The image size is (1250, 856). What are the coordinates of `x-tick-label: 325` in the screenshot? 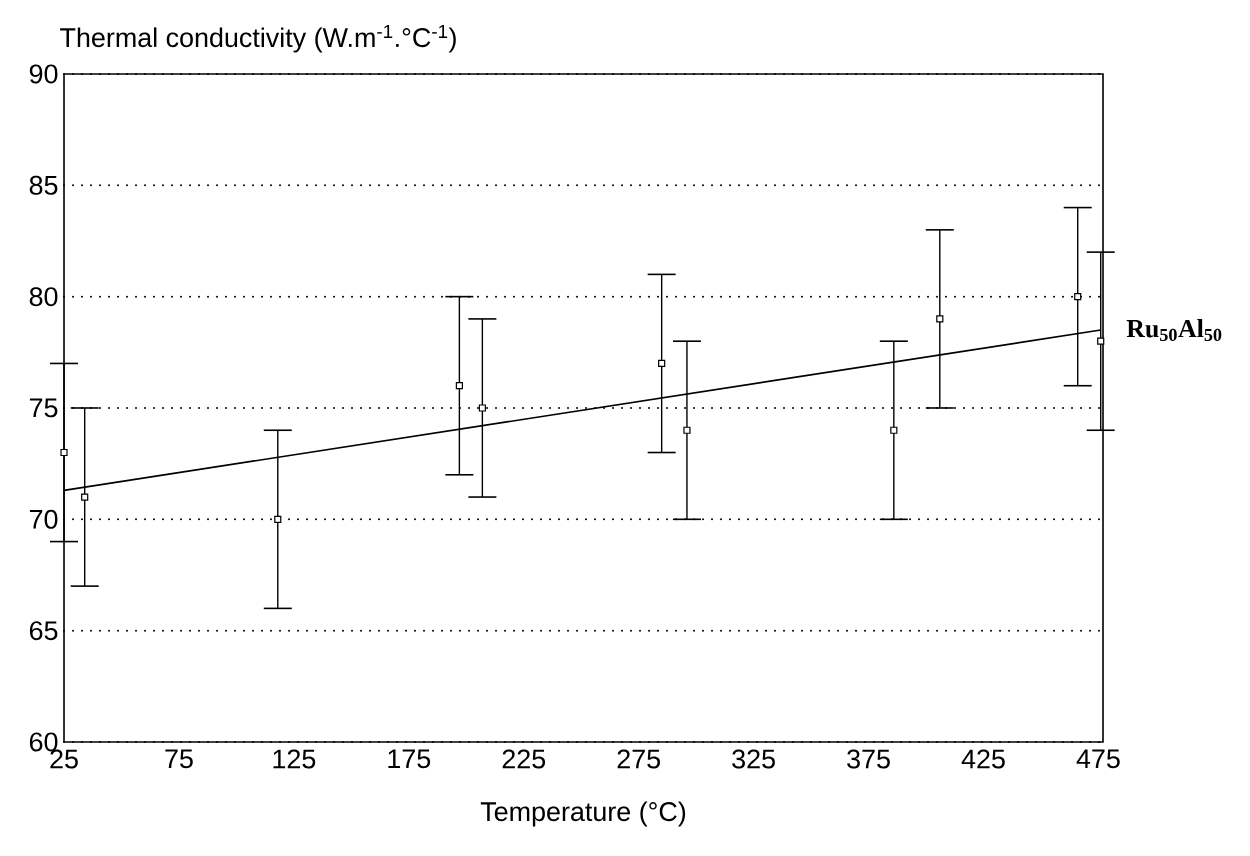 It's located at (753, 759).